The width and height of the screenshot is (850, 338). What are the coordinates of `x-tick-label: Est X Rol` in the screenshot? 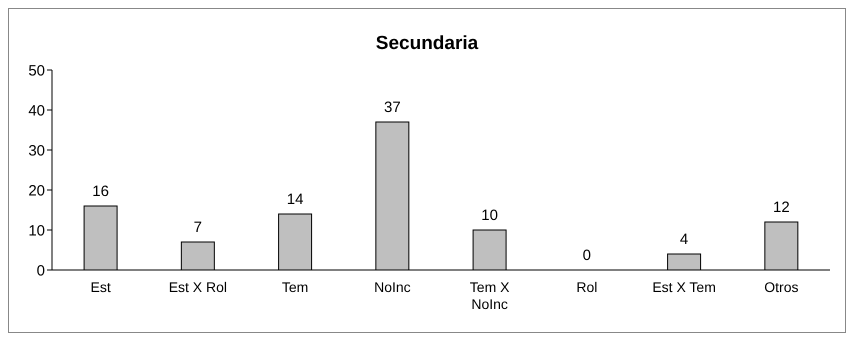 It's located at (198, 287).